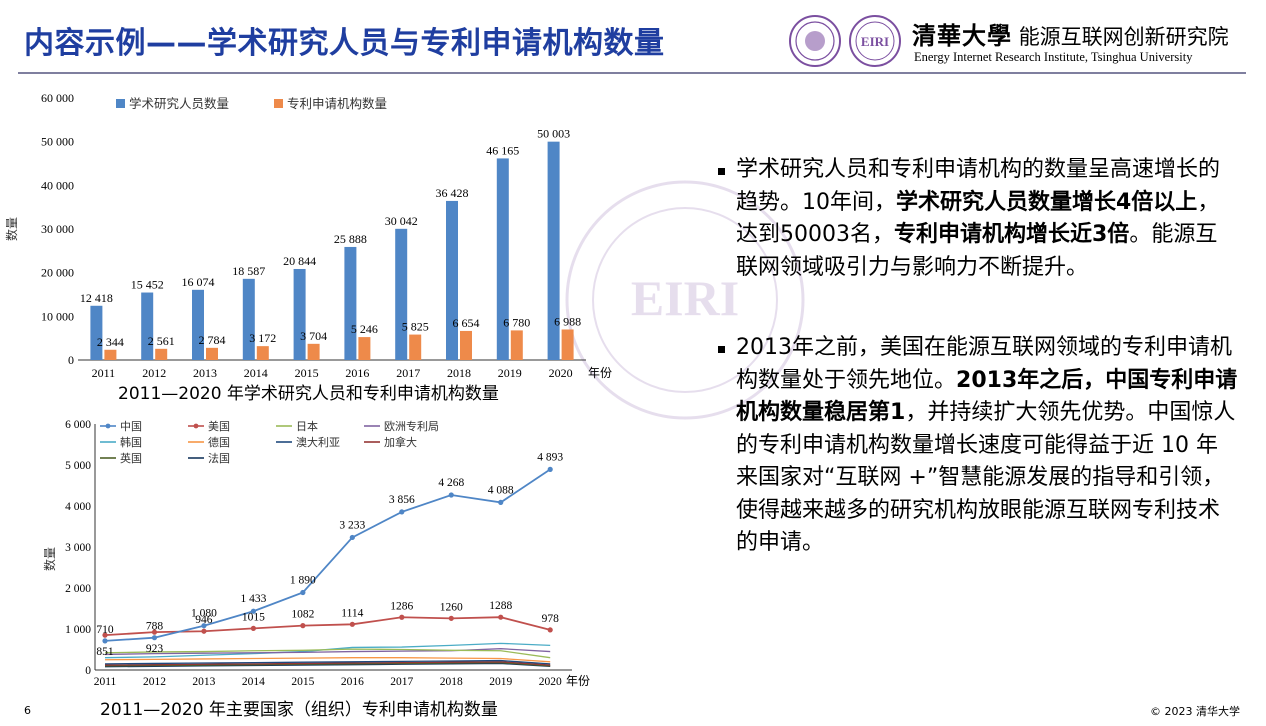  What do you see at coordinates (57, 142) in the screenshot?
I see `y-tick-label: 50 000` at bounding box center [57, 142].